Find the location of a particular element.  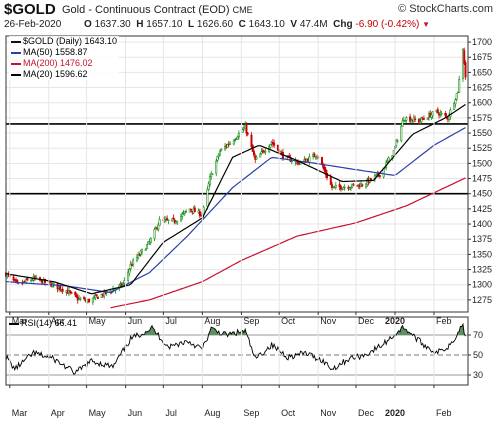

symbol: $GOLD is located at coordinates (30, 9).